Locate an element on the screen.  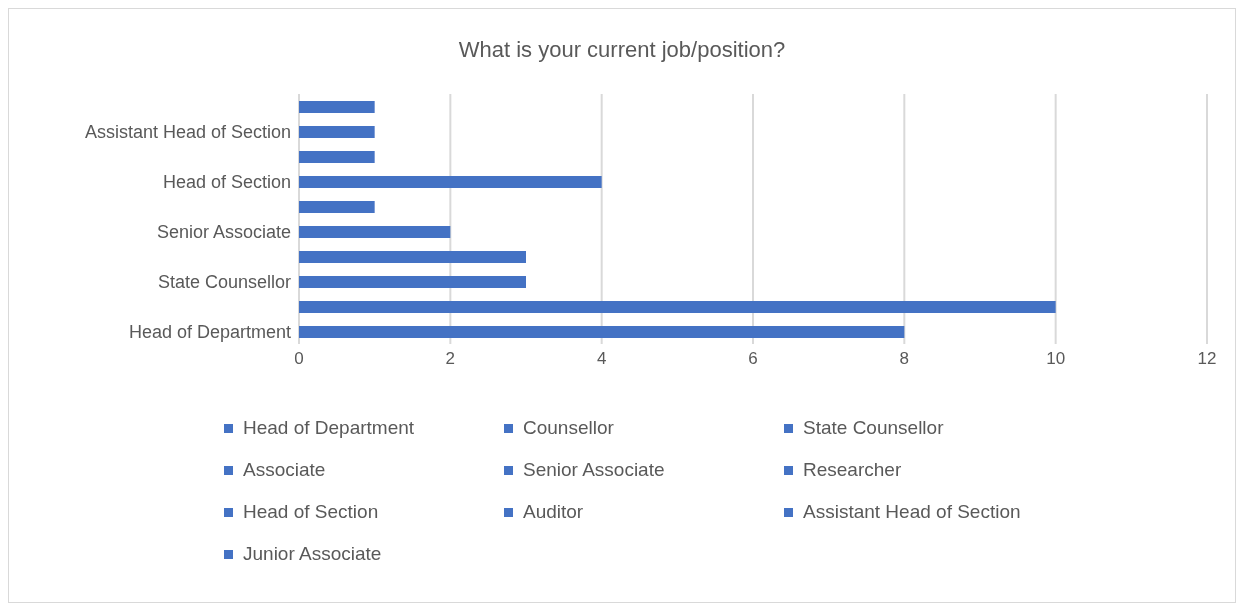
legend-label: Counsellor is located at coordinates (568, 428).